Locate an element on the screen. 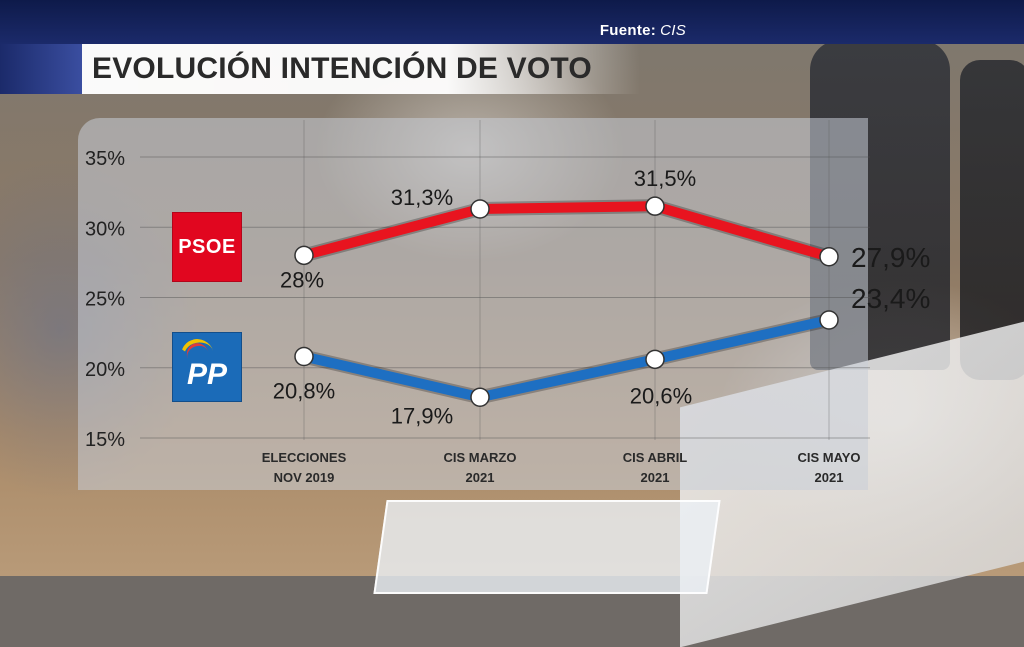 Image resolution: width=1024 pixels, height=647 pixels. y-tick-label: 15% is located at coordinates (105, 440).